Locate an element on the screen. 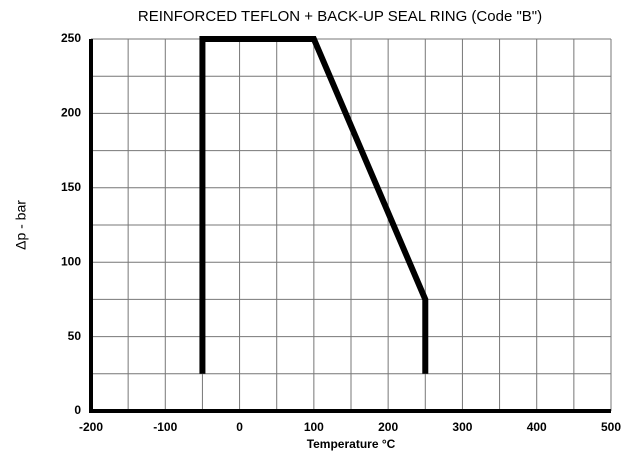  x-tick-label: 100 is located at coordinates (314, 427).